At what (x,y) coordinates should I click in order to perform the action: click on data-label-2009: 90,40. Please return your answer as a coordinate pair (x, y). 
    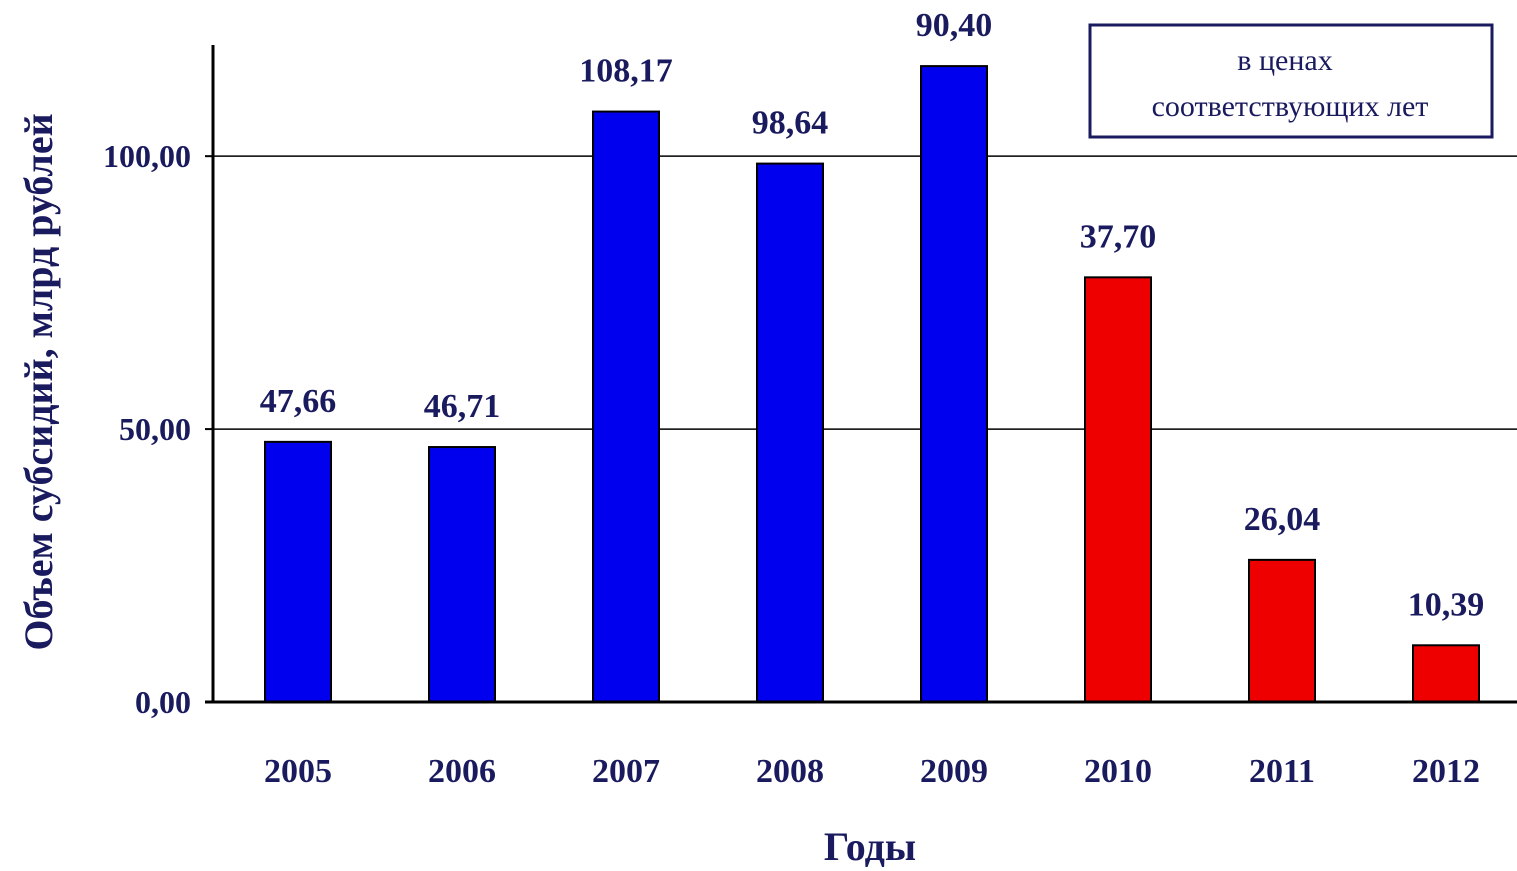
    Looking at the image, I should click on (954, 25).